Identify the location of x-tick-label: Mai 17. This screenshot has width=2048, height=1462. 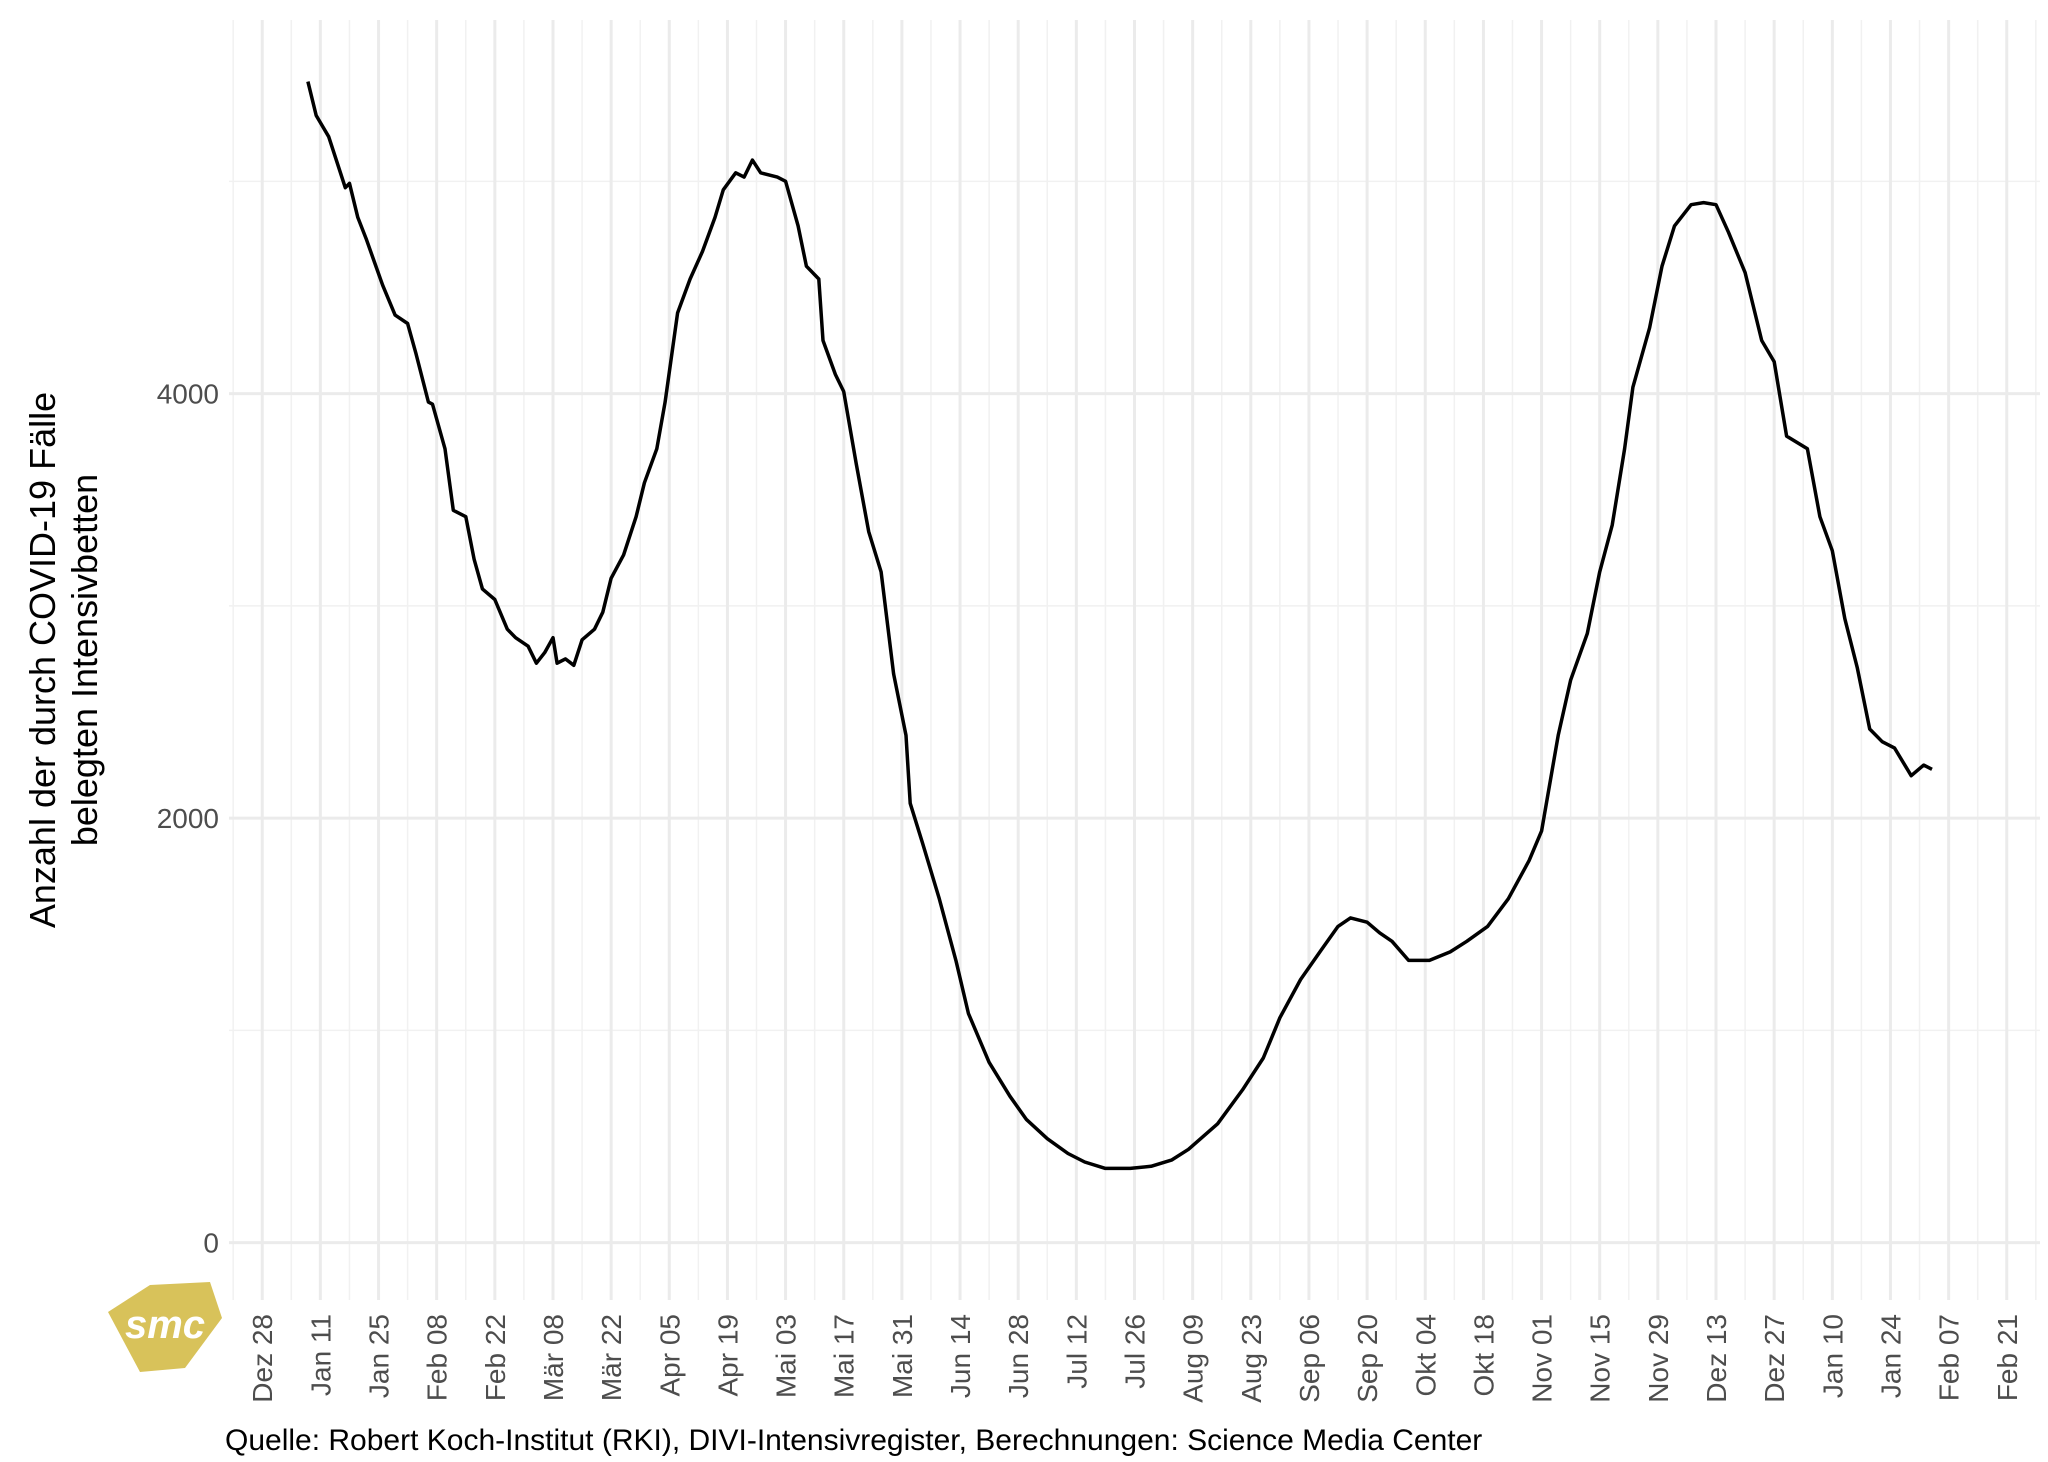
(844, 1356).